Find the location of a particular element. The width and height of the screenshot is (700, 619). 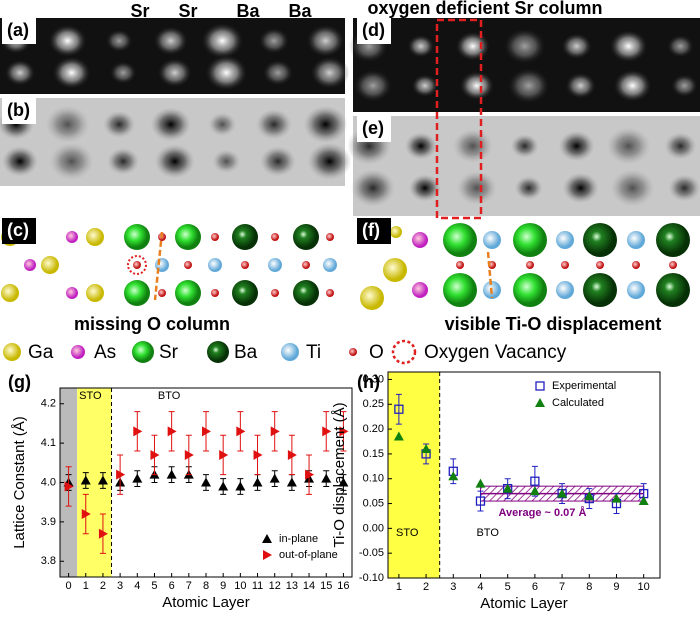

x-tick-label: 12 is located at coordinates (275, 586).